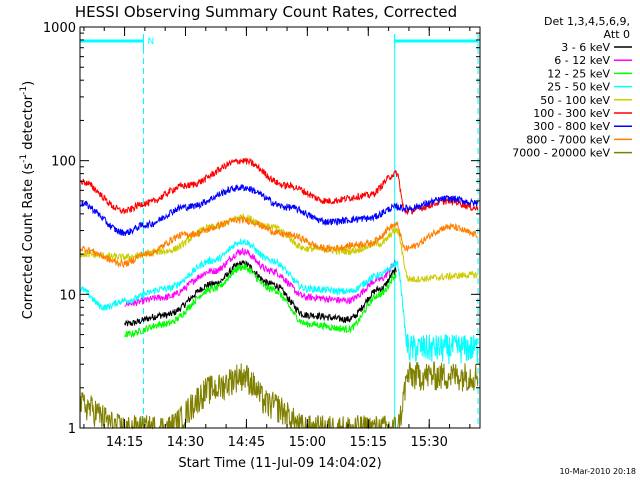  I want to click on y-tick-label: 10, so click(67, 295).